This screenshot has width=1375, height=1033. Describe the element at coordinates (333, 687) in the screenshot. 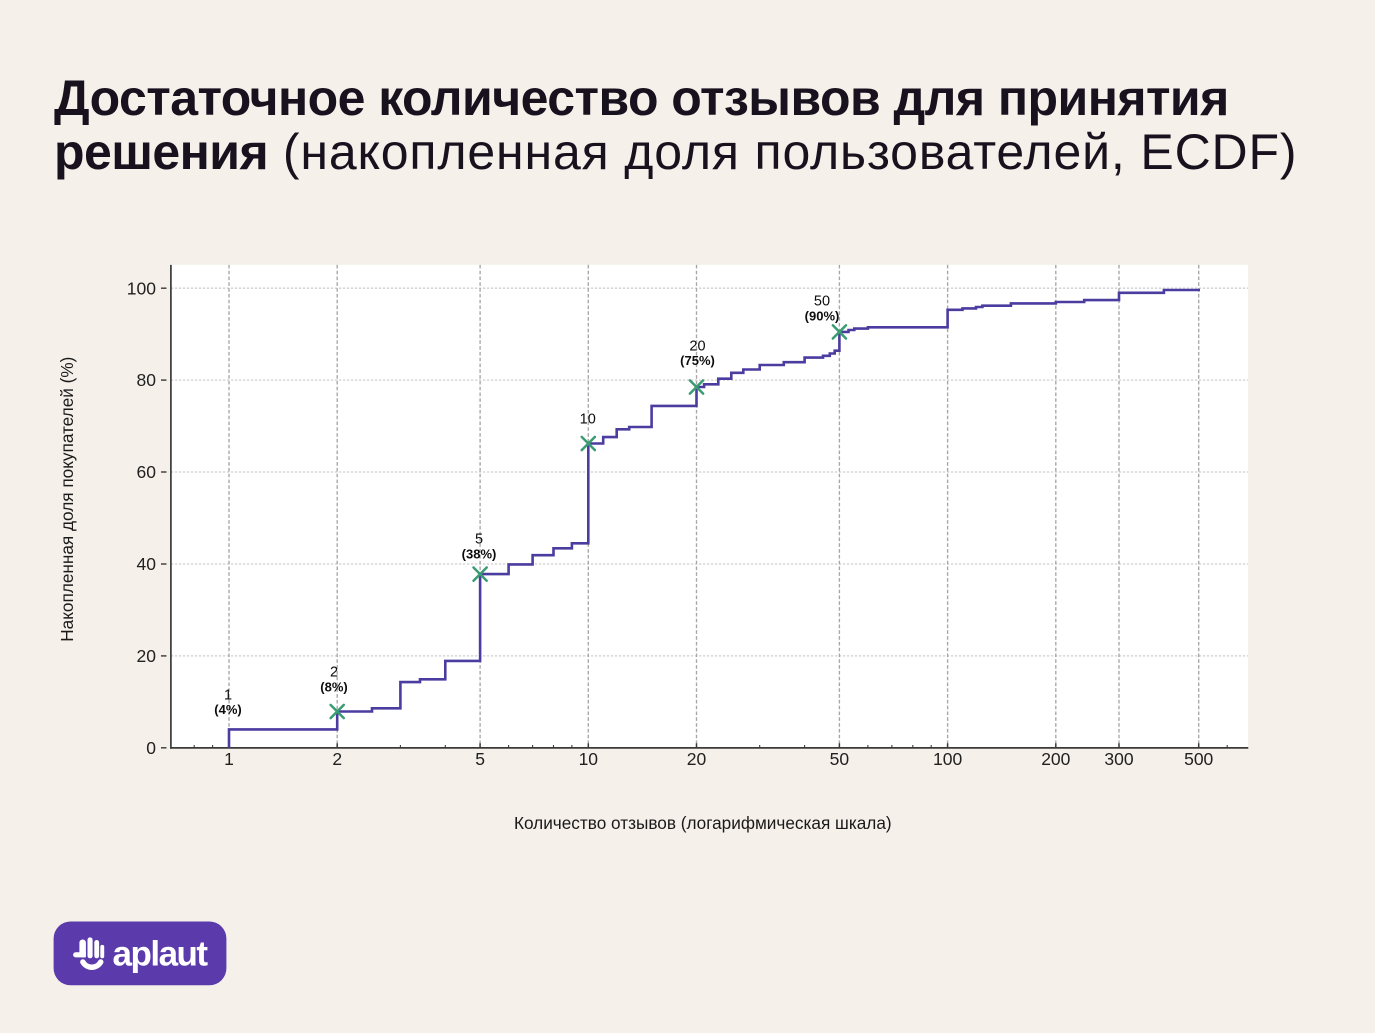

I see `svg-text: (8%)` at that location.